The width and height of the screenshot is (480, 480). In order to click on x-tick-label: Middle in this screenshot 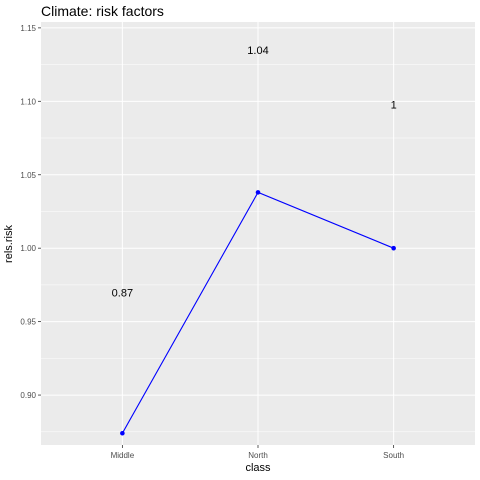, I will do `click(123, 455)`.